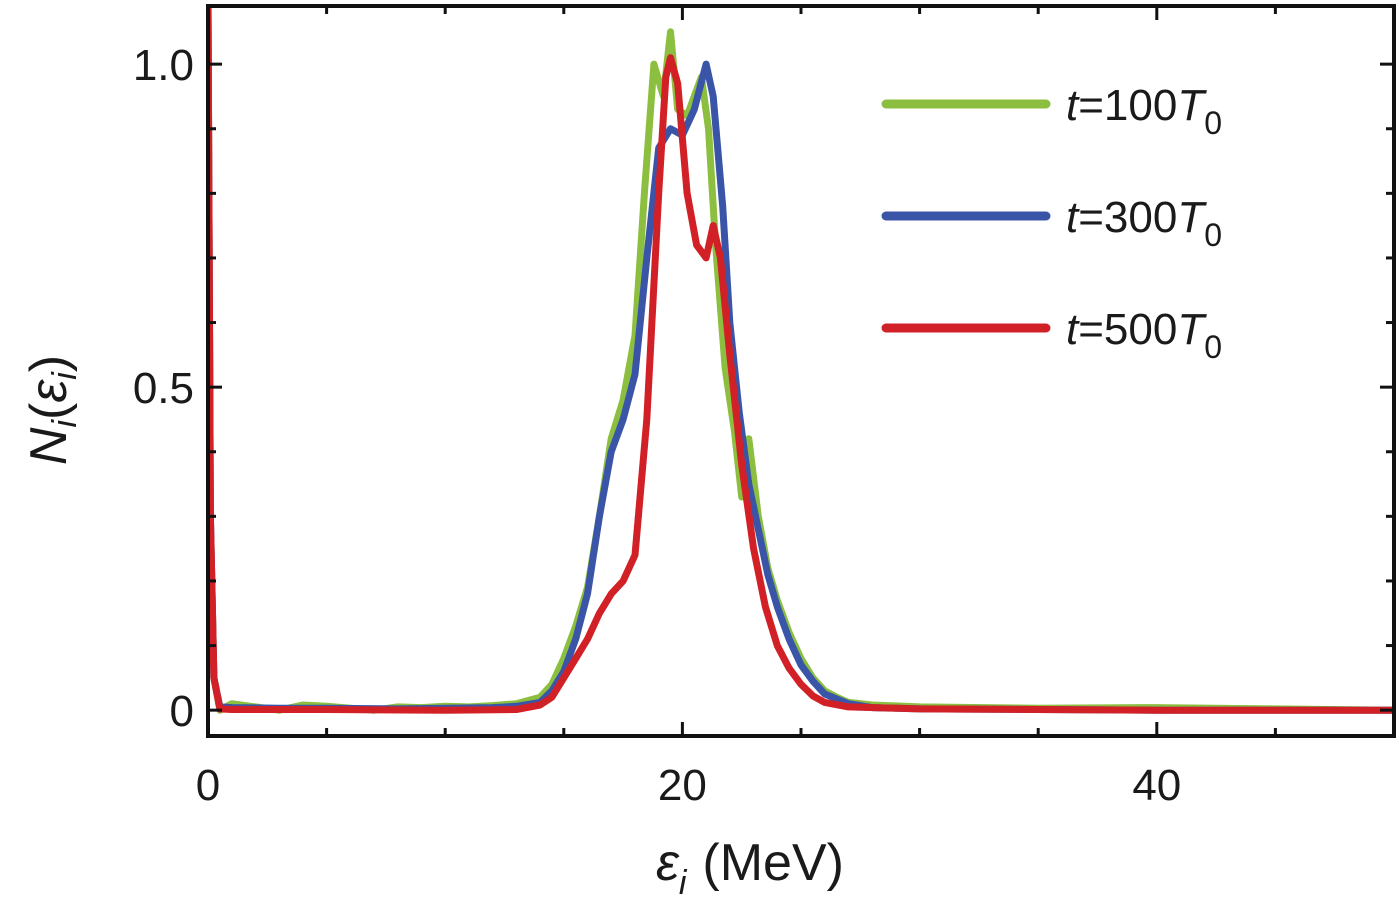  What do you see at coordinates (1144, 335) in the screenshot?
I see `legend-label-3: t=500T0` at bounding box center [1144, 335].